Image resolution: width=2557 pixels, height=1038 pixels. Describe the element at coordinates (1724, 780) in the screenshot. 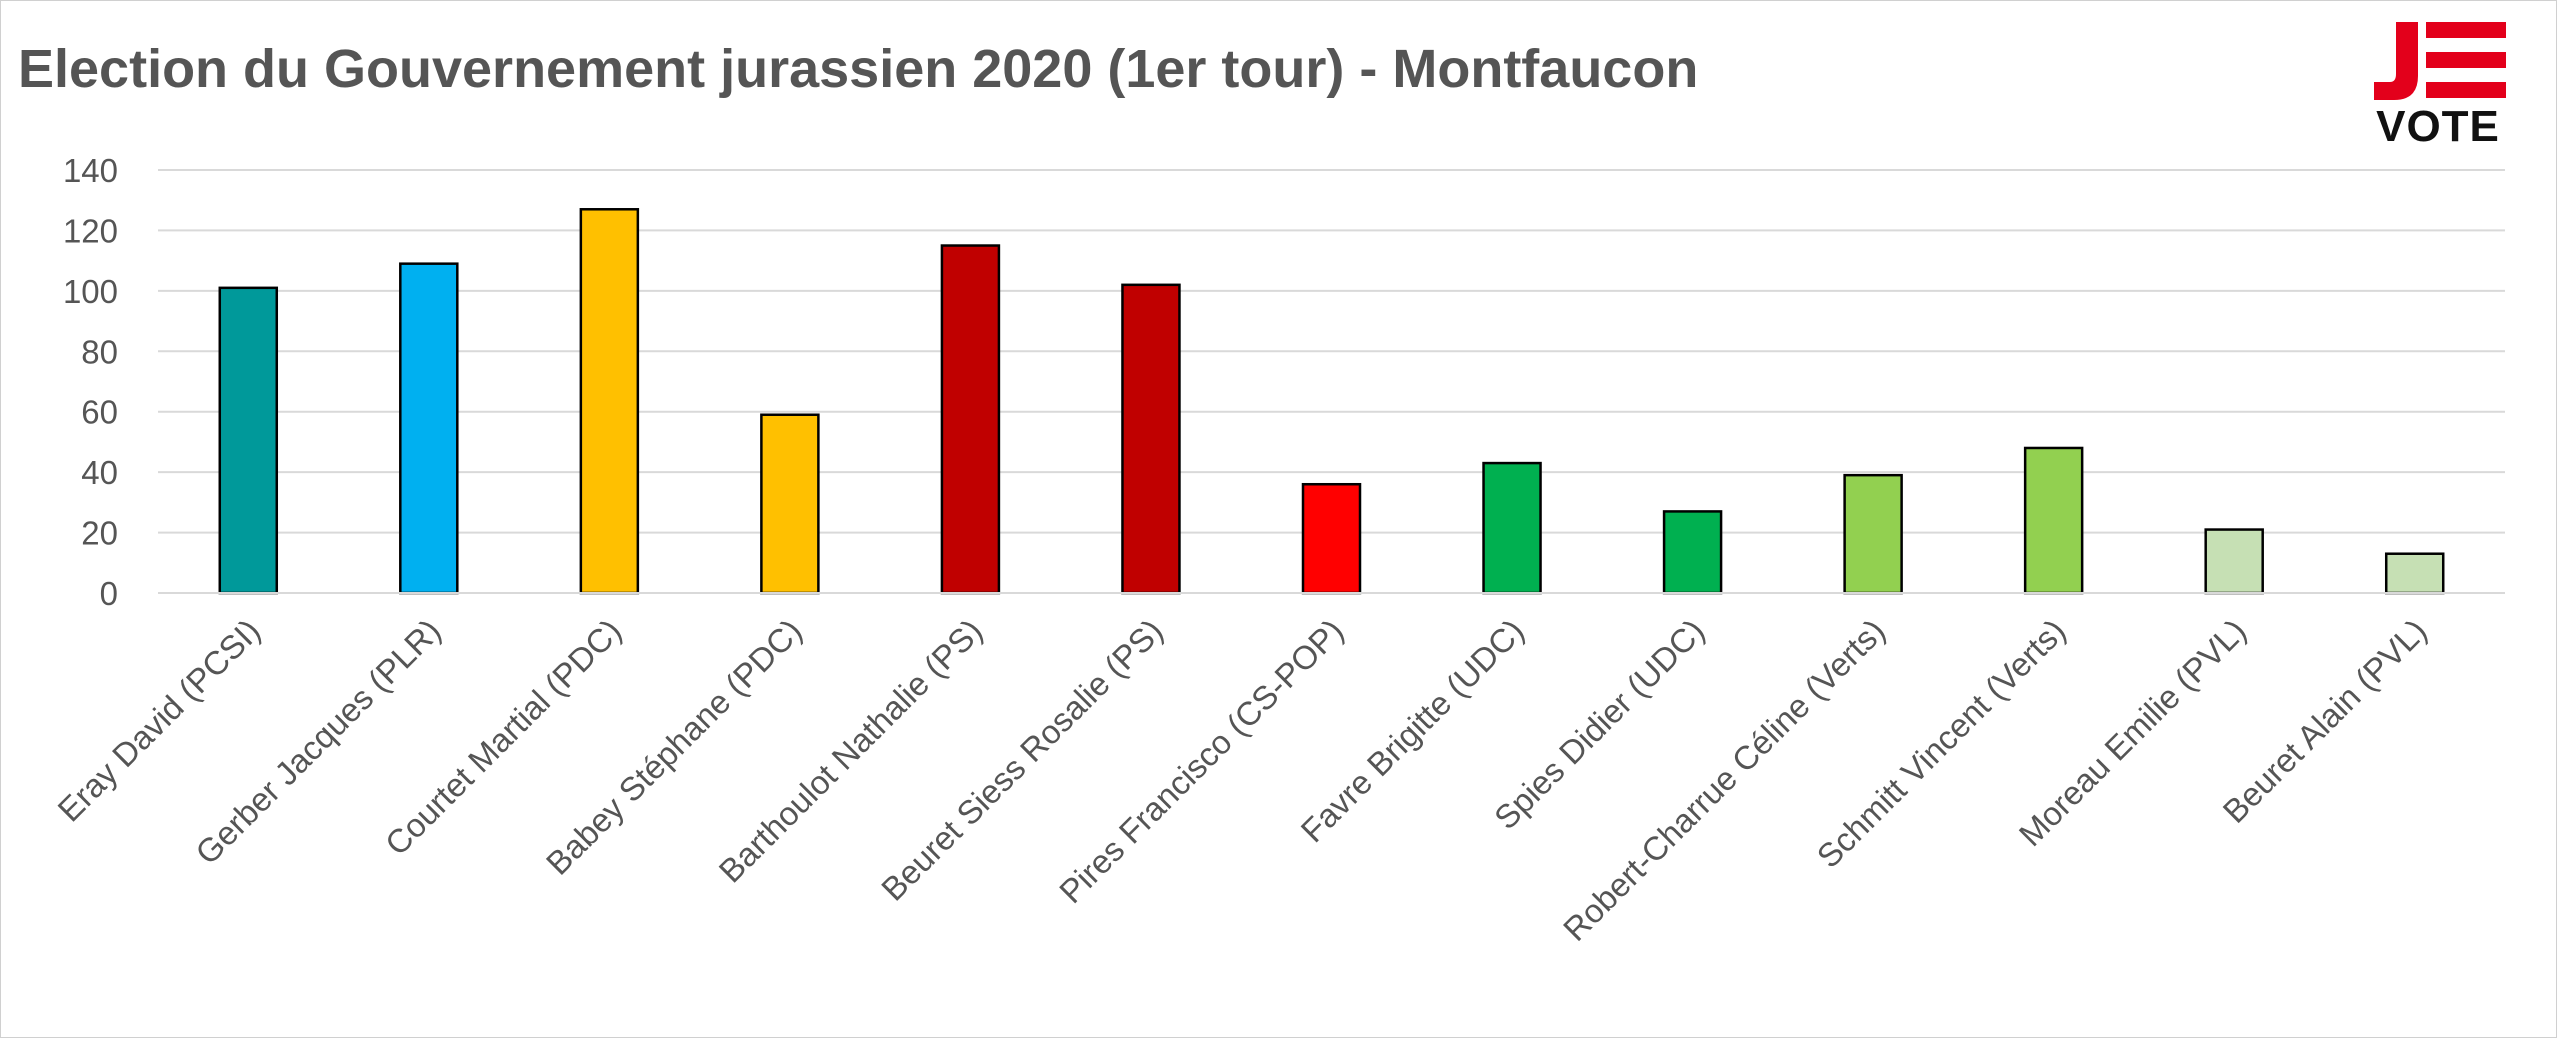

I see `category-label: Robert-Charrue Céline (Verts)` at that location.